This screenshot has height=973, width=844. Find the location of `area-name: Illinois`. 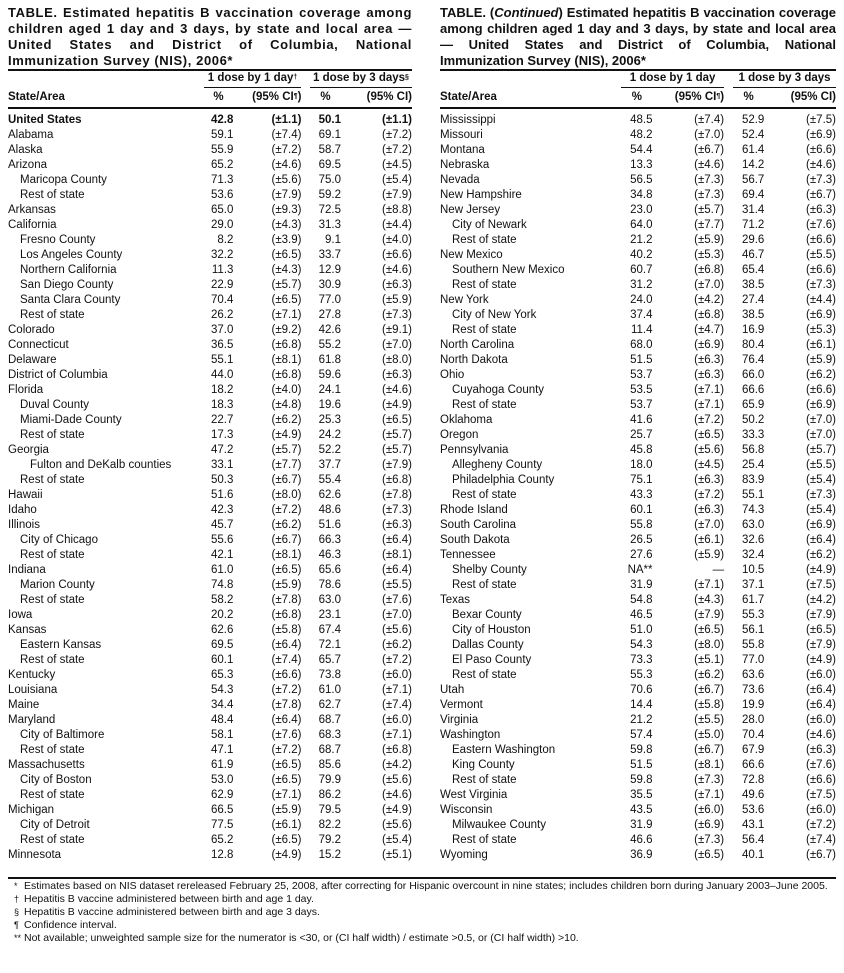

area-name: Illinois is located at coordinates (24, 525).